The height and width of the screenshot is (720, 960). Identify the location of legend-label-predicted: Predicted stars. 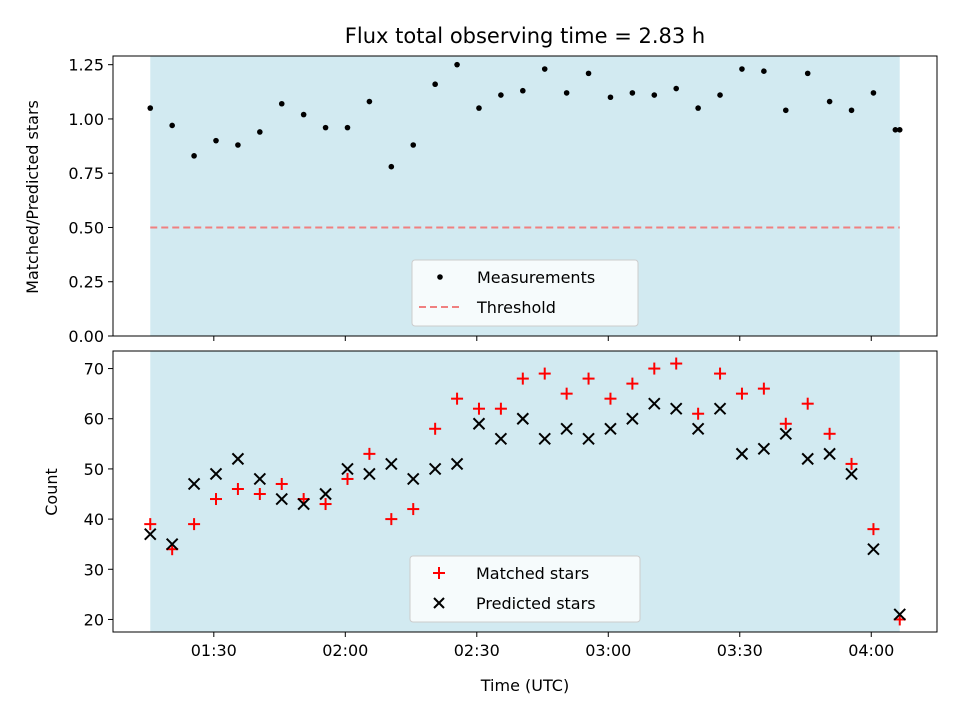
(536, 603).